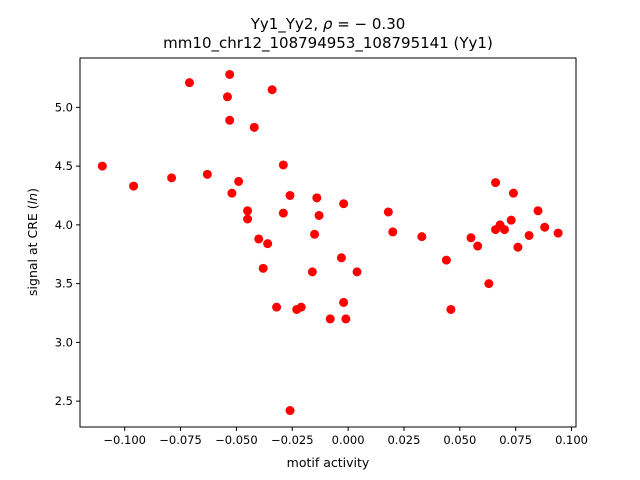 The width and height of the screenshot is (640, 480). What do you see at coordinates (32, 250) in the screenshot?
I see `y-axis-label-prefix: signal at CRE (` at bounding box center [32, 250].